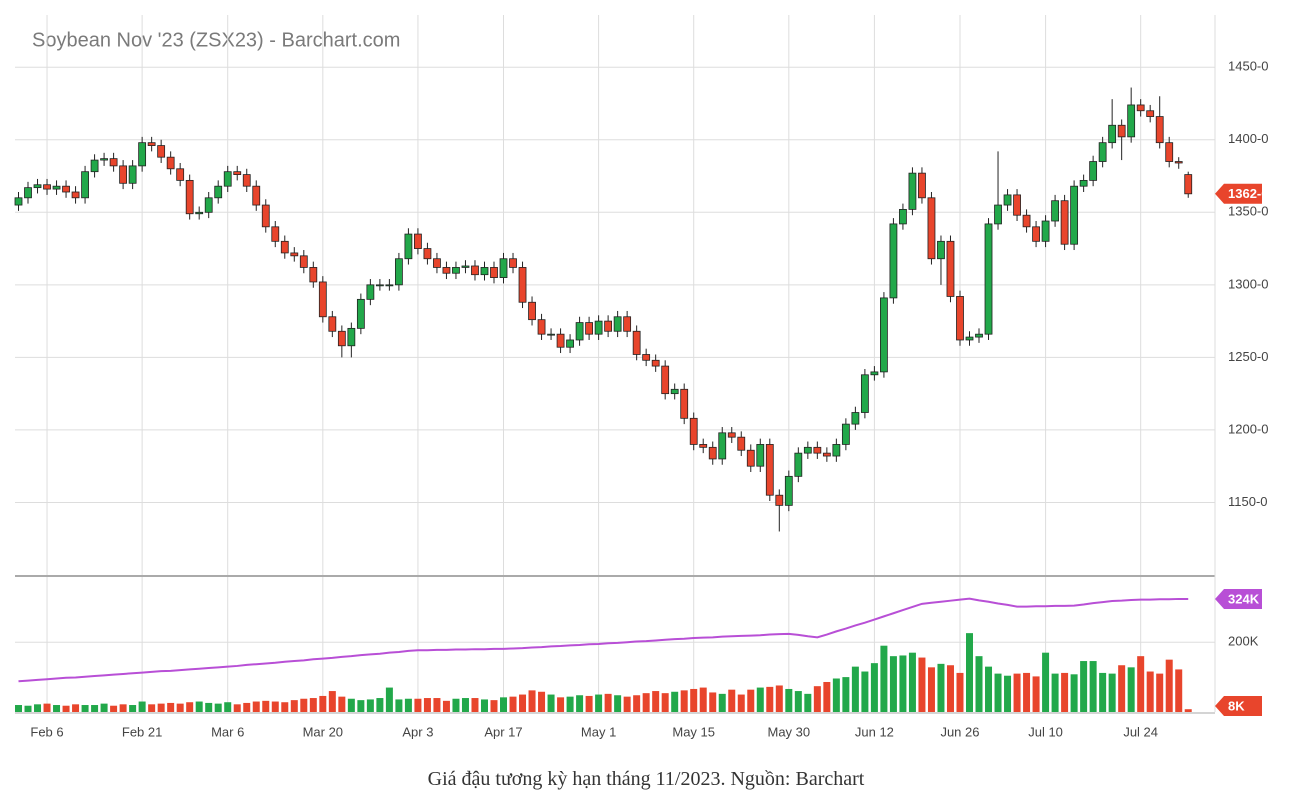 The image size is (1292, 807). What do you see at coordinates (1243, 641) in the screenshot?
I see `y2-tick-label: 200K` at bounding box center [1243, 641].